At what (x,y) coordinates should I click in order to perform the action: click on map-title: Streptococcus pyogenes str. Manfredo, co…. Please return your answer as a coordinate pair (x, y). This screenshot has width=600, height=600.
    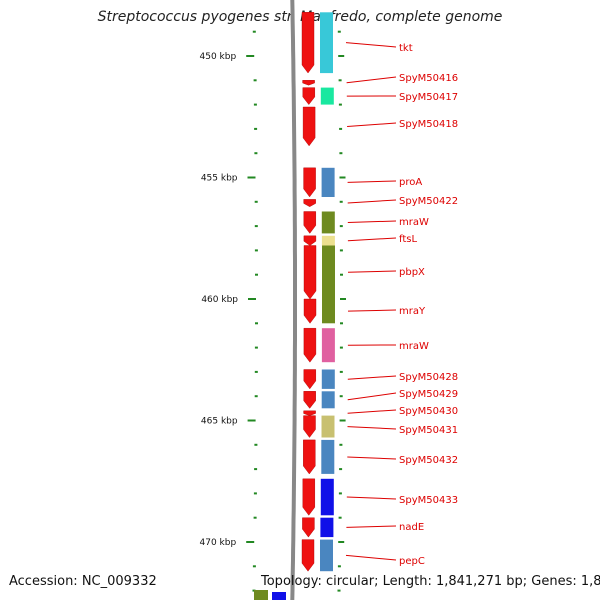
    Looking at the image, I should click on (300, 17).